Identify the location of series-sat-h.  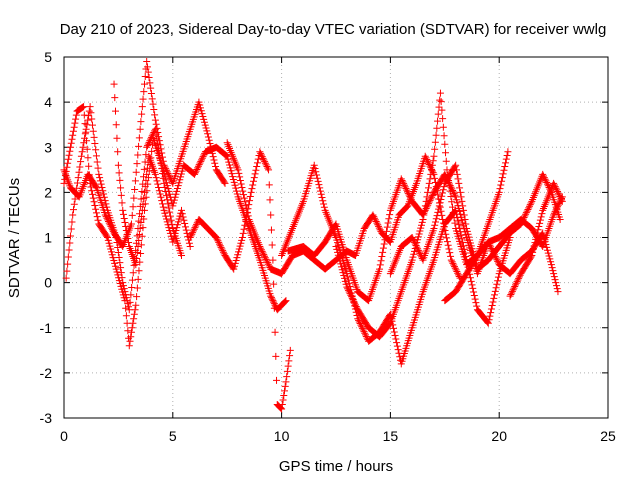
(422, 215).